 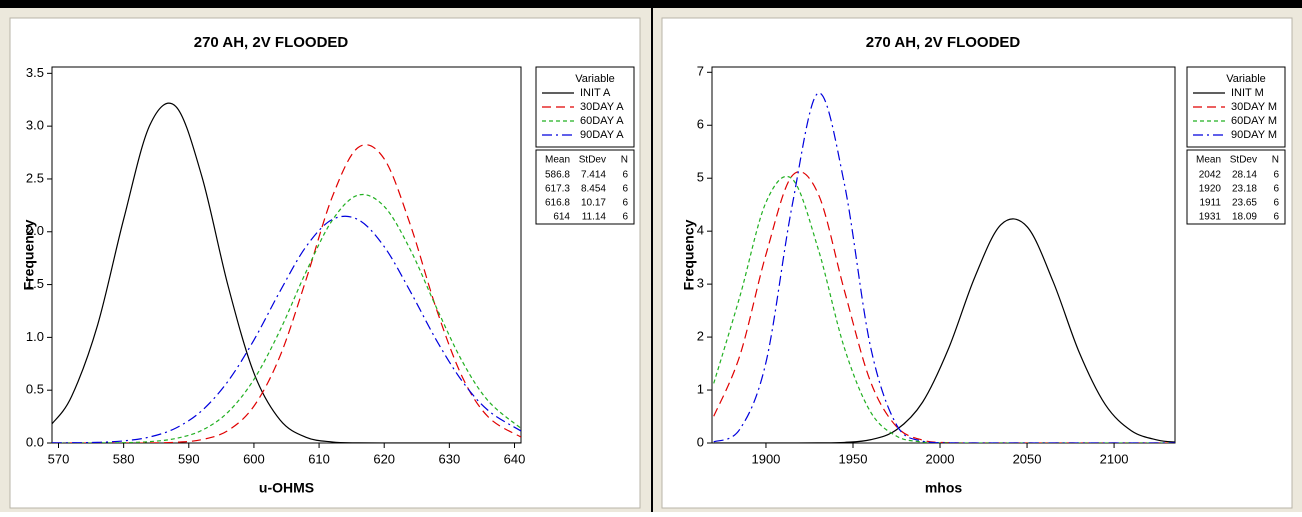 What do you see at coordinates (557, 175) in the screenshot?
I see `stats-cell: 586.8` at bounding box center [557, 175].